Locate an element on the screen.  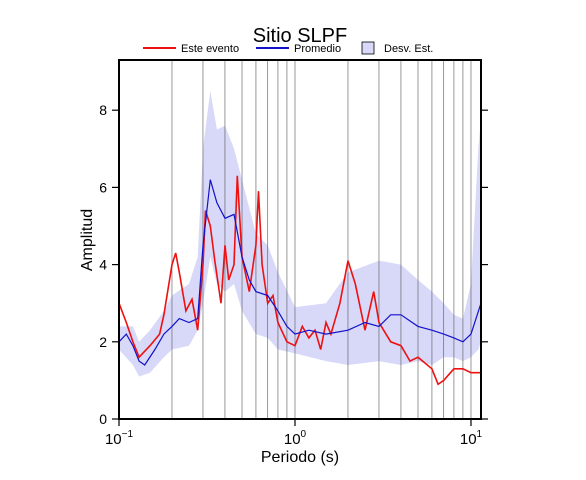
y-tick-label: 0 is located at coordinates (103, 419).